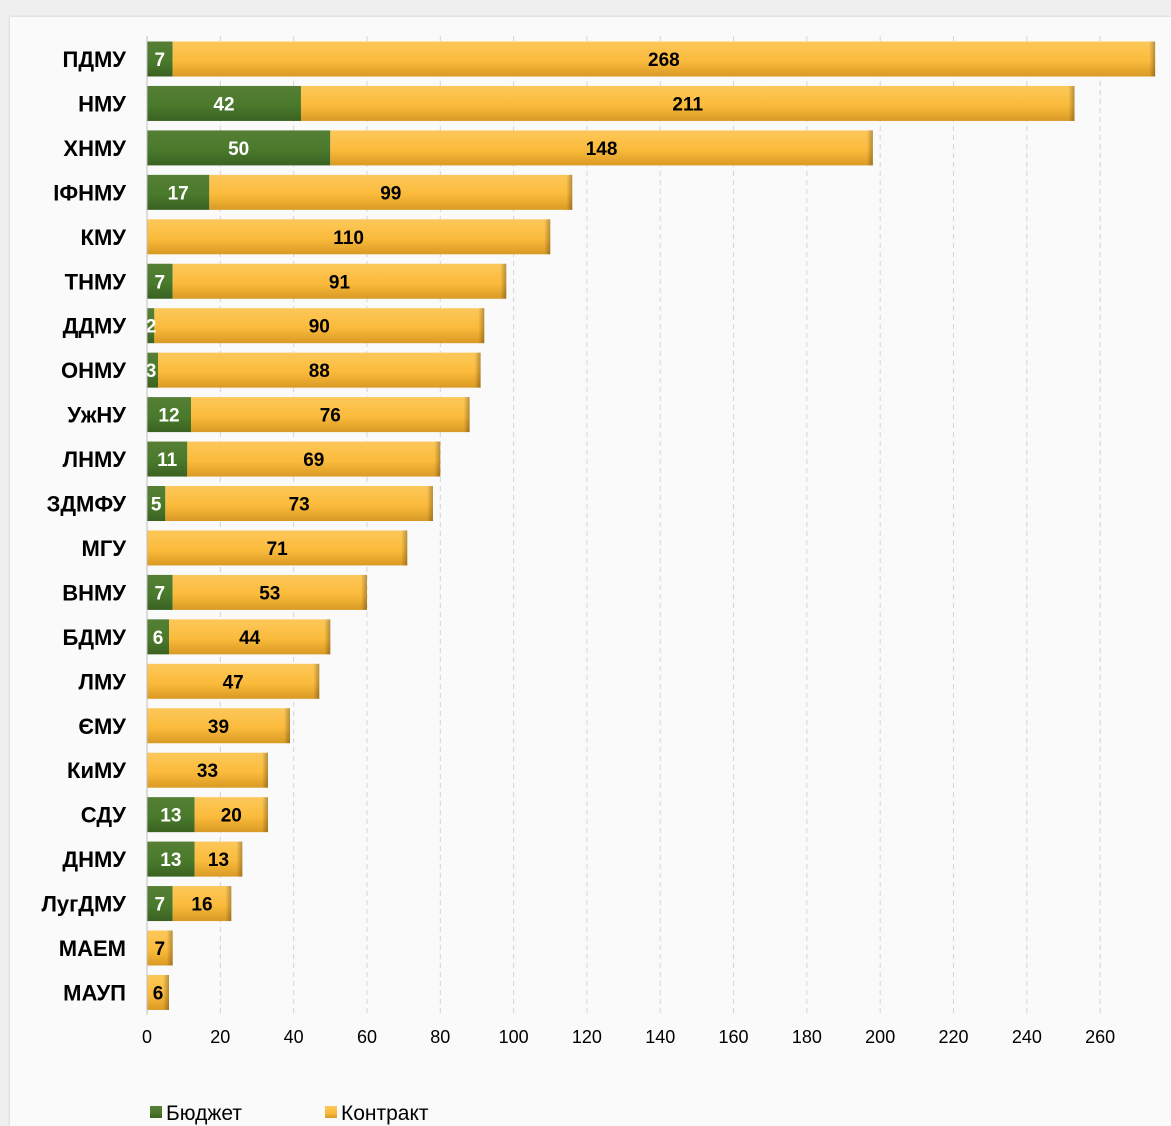 The height and width of the screenshot is (1126, 1171). Describe the element at coordinates (367, 1037) in the screenshot. I see `x-tick-label: 60` at that location.